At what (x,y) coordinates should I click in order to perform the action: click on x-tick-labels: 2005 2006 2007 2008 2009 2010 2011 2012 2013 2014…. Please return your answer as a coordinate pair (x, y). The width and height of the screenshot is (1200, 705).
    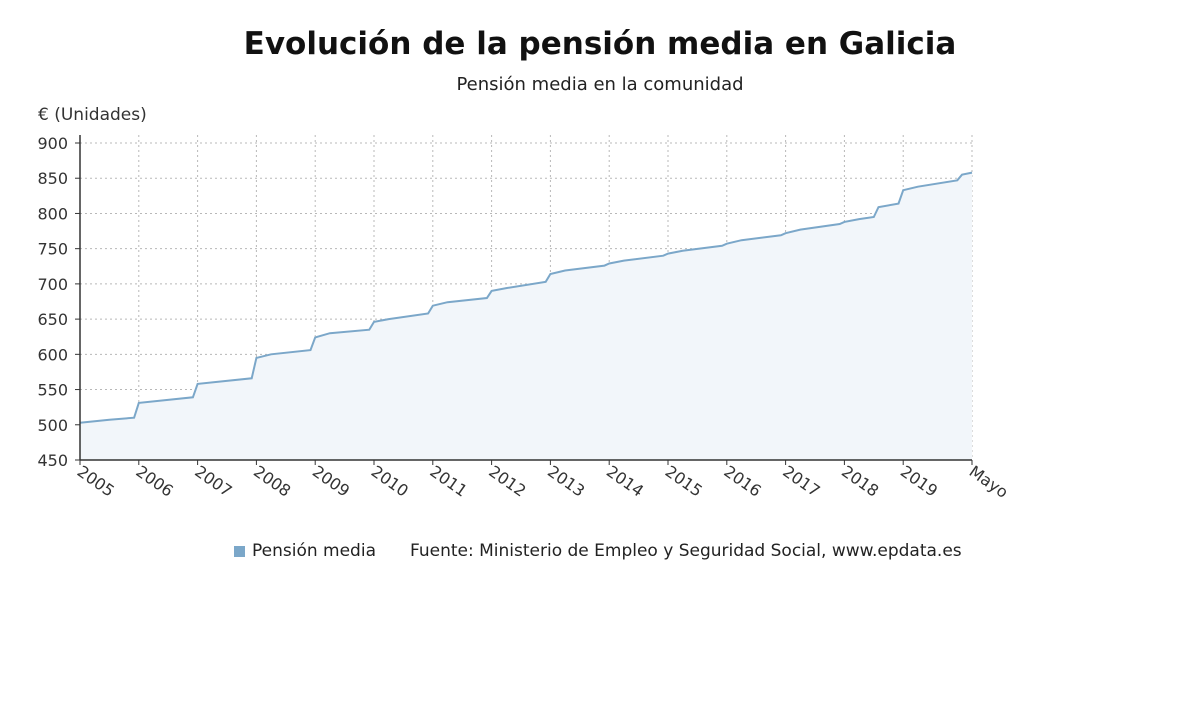
    Looking at the image, I should click on (543, 482).